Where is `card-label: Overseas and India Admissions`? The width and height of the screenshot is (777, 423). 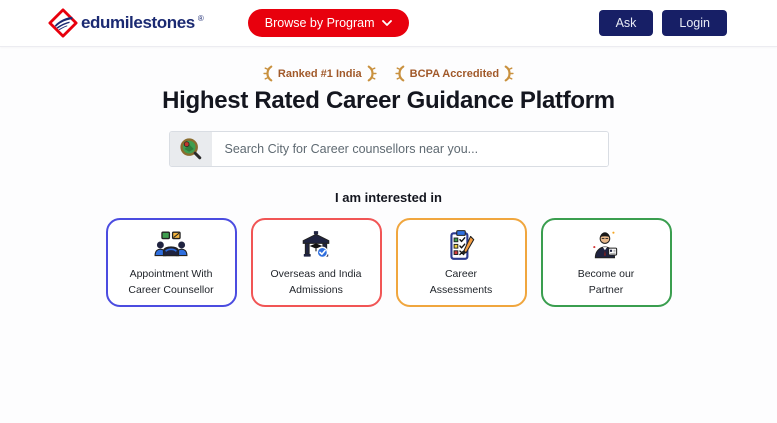
card-label: Overseas and India Admissions is located at coordinates (316, 282).